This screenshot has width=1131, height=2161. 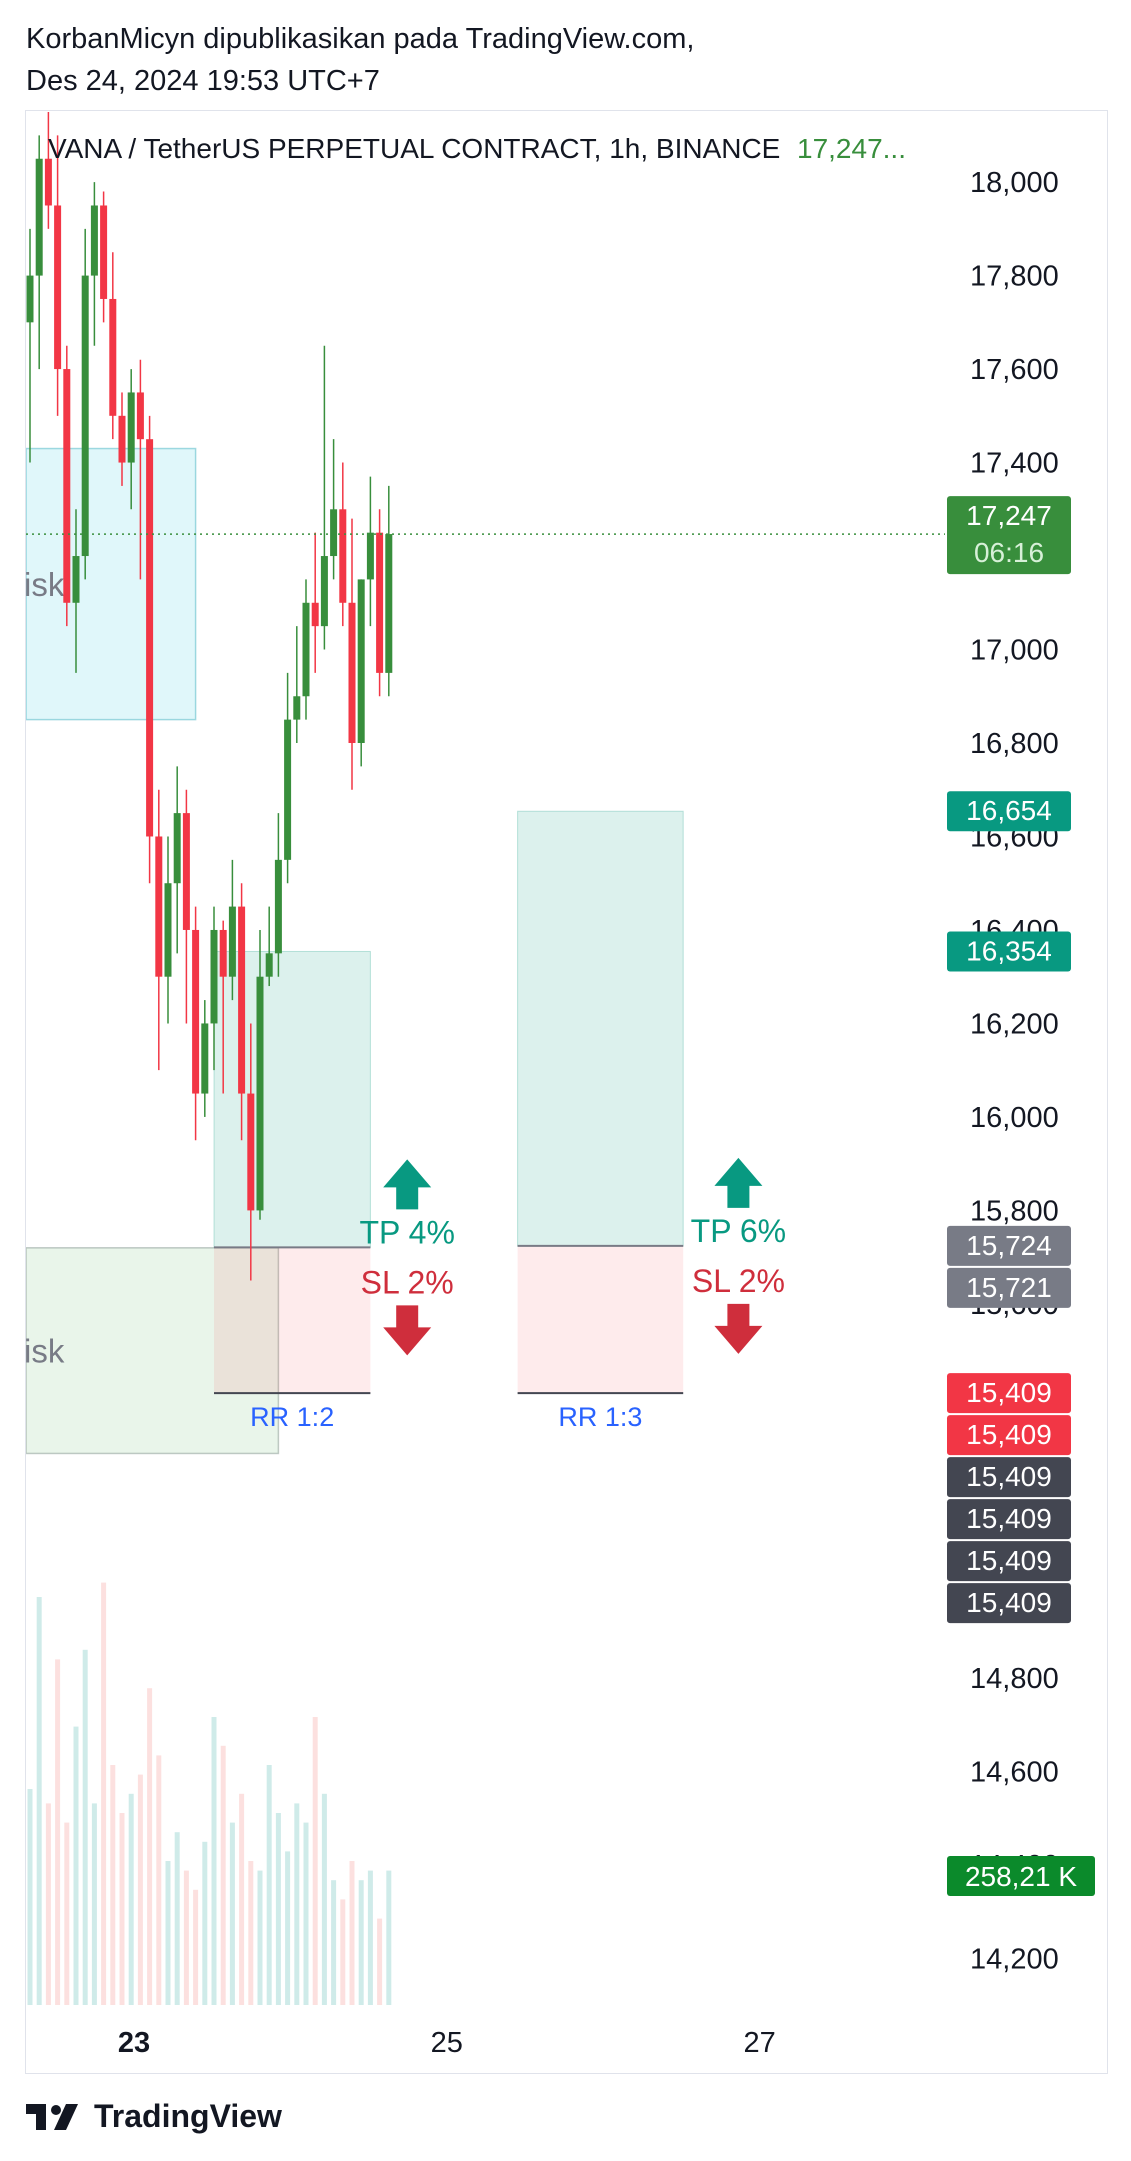 What do you see at coordinates (1014, 464) in the screenshot?
I see `y-axis-tick: 17,400` at bounding box center [1014, 464].